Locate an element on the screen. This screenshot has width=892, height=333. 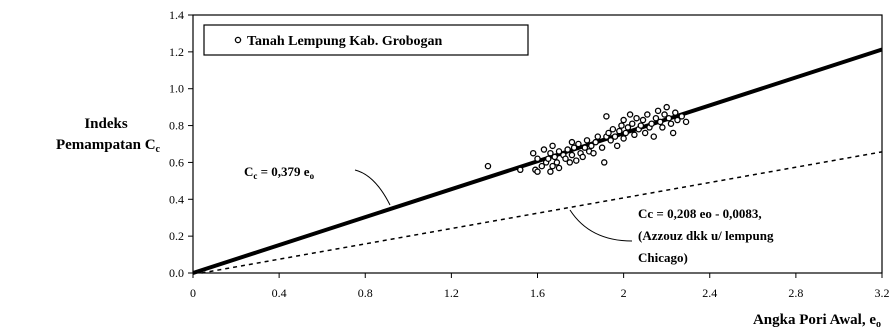
legend-marker is located at coordinates (238, 40).